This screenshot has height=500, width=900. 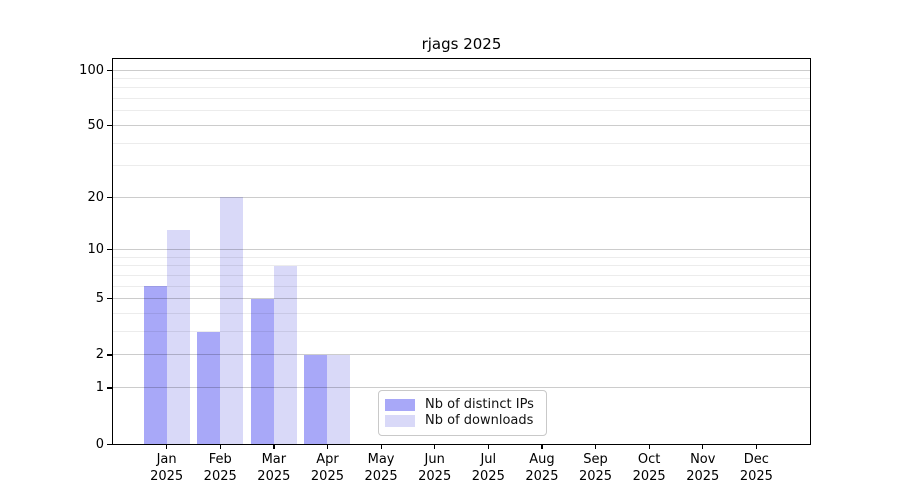 I want to click on x-tick-mark-may, so click(x=381, y=446).